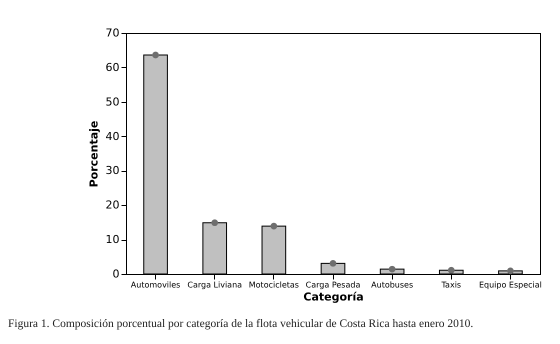 The height and width of the screenshot is (344, 560). What do you see at coordinates (113, 67) in the screenshot?
I see `y-tick-label: 60` at bounding box center [113, 67].